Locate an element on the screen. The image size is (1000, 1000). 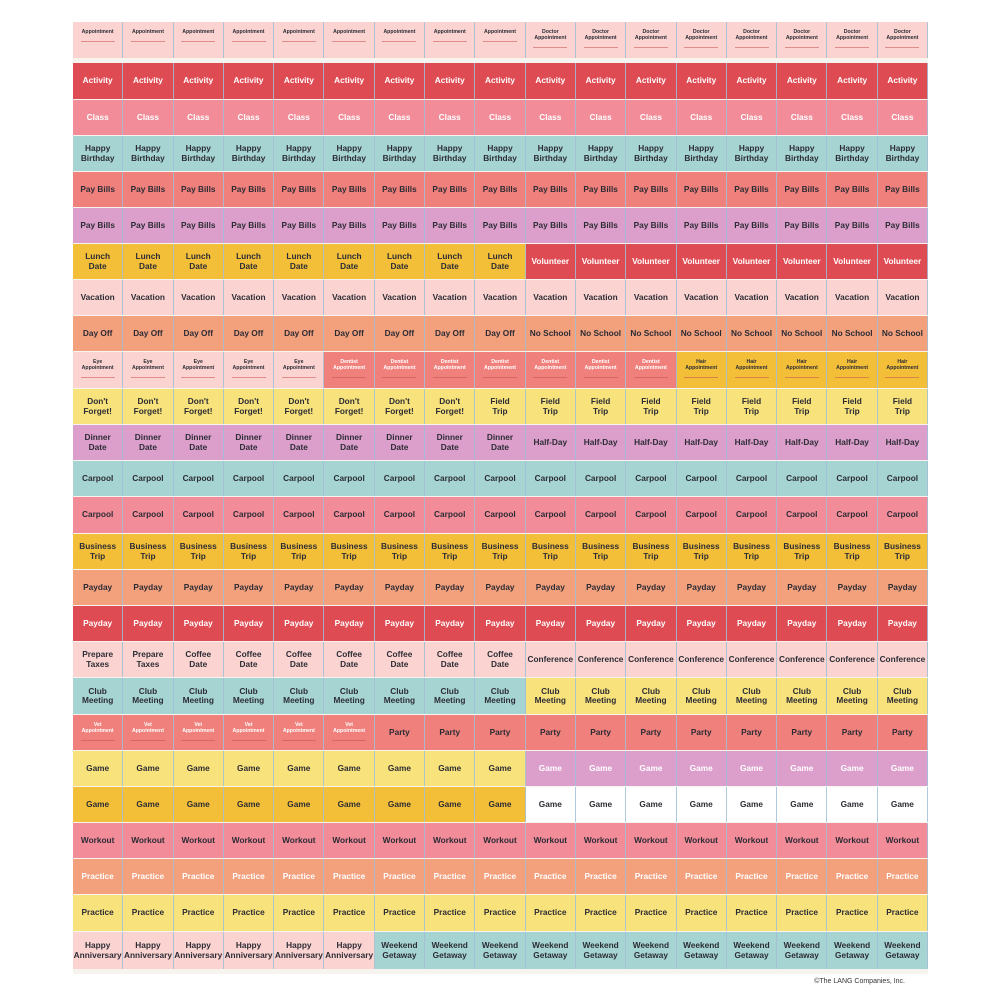
sticker: Class is located at coordinates (148, 117).